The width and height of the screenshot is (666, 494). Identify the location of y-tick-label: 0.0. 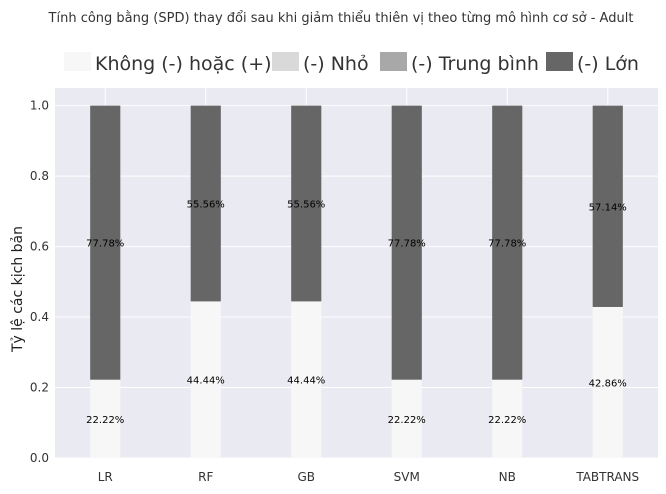
(39, 458).